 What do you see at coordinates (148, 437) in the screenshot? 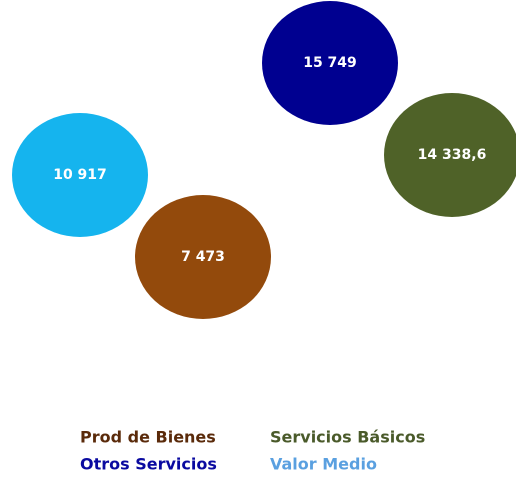
I see `legend-label: Prod de Bienes` at bounding box center [148, 437].